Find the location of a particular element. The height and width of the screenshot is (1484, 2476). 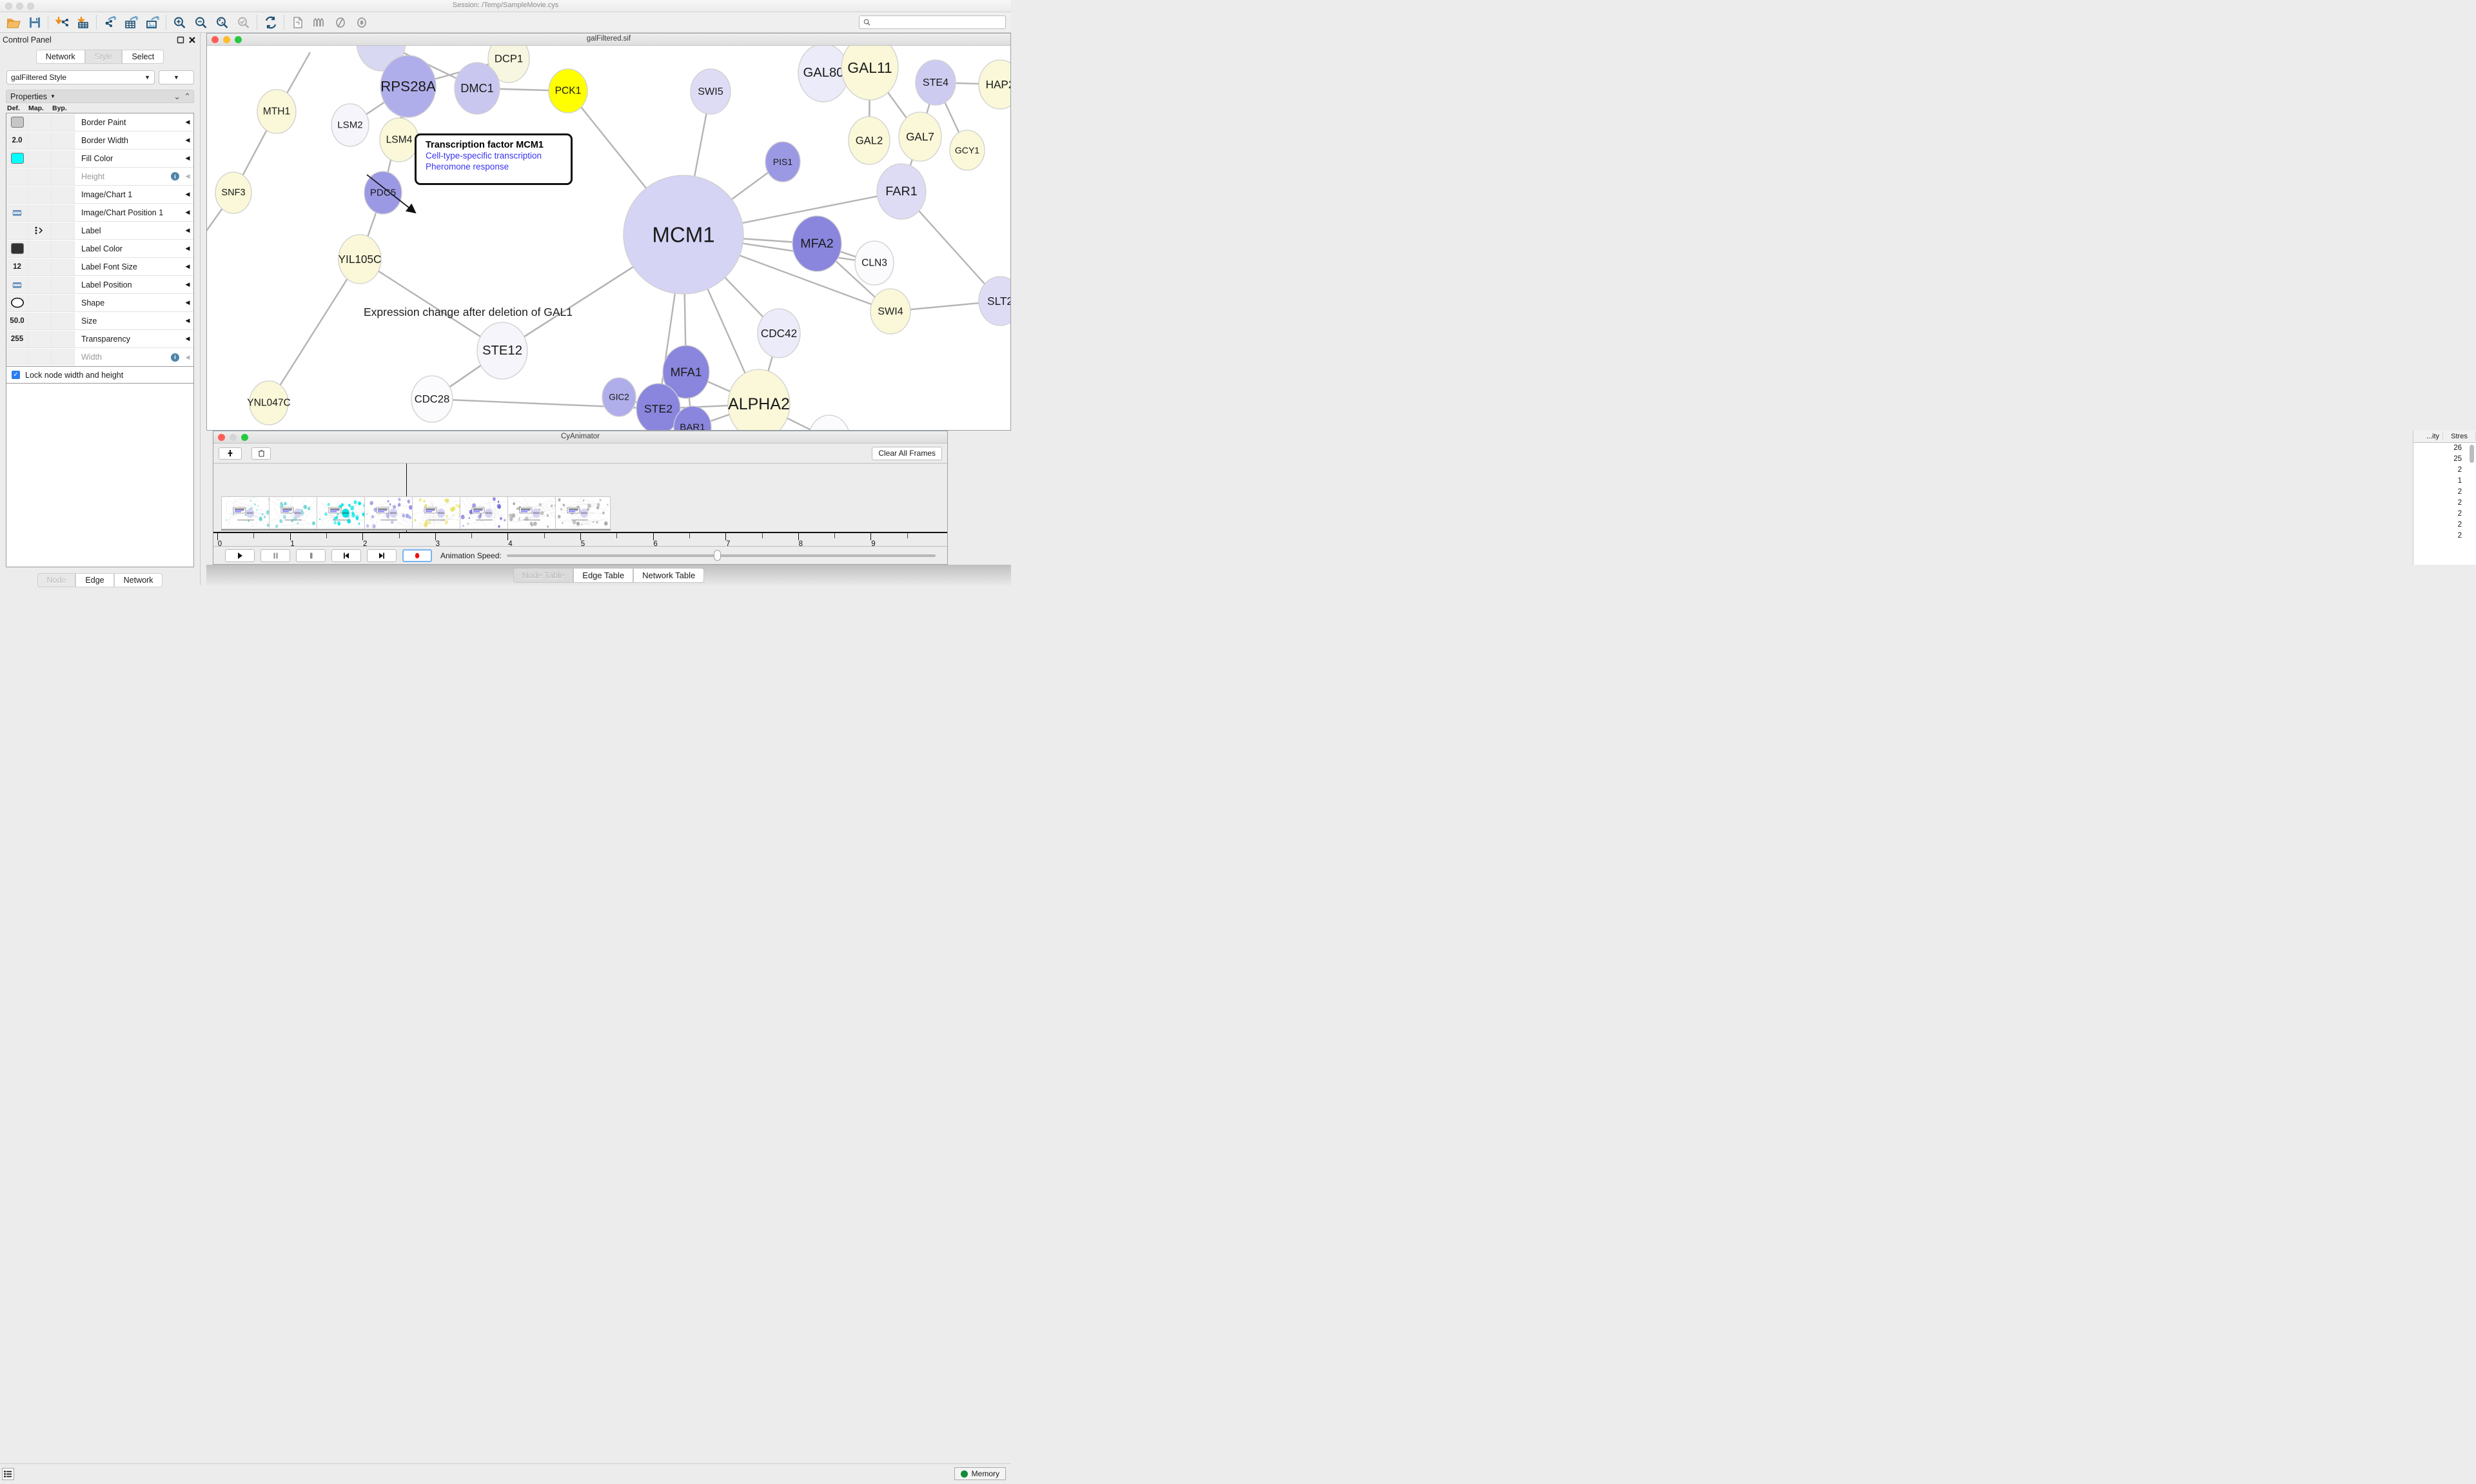

network-node: YIL105C is located at coordinates (360, 259).